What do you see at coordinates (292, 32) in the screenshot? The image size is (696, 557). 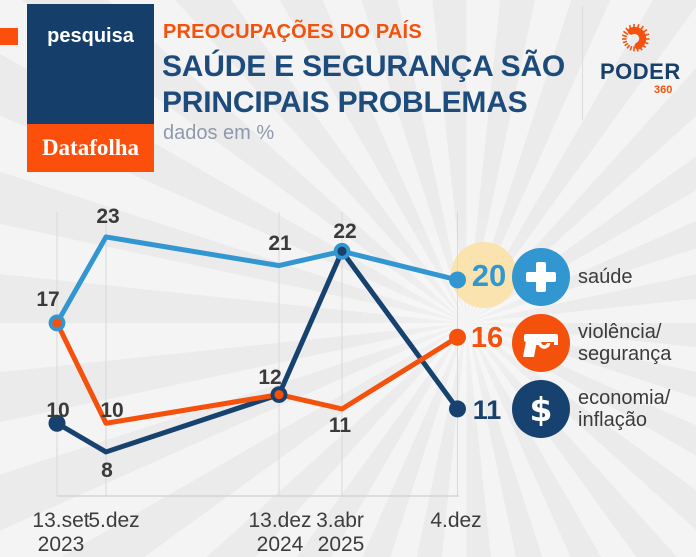 I see `kicker: PREOCUPAÇÕES DO PAÍS` at bounding box center [292, 32].